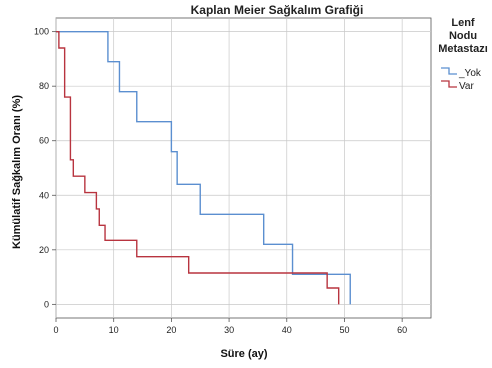  I want to click on x-tick-label: 20, so click(171, 330).